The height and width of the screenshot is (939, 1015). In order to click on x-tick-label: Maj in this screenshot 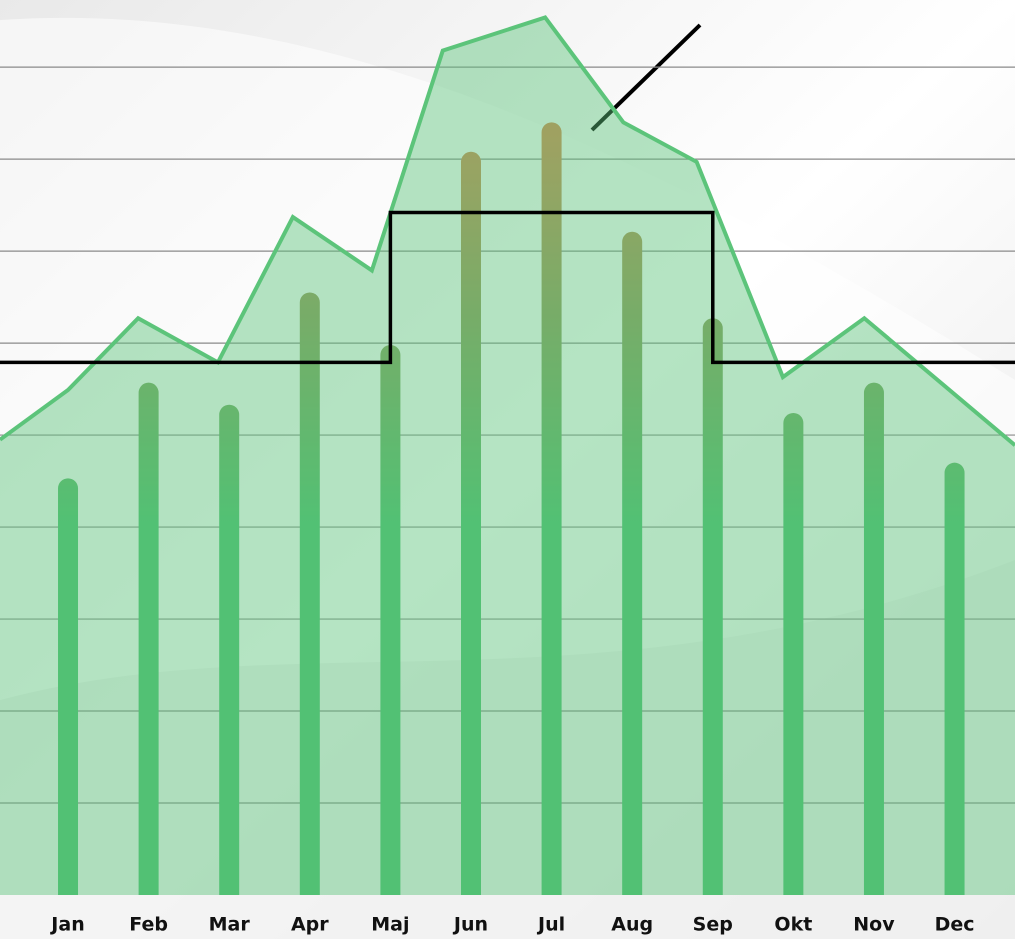, I will do `click(390, 925)`.